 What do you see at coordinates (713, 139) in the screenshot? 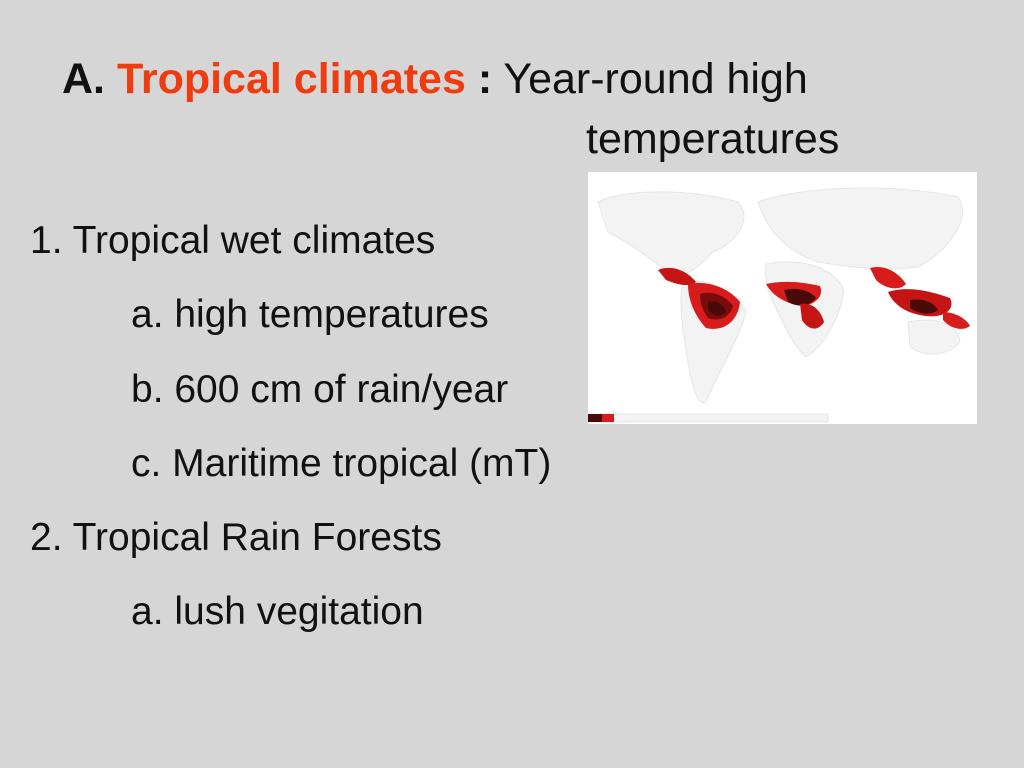
I see `title-rest-line2: temperatures` at bounding box center [713, 139].